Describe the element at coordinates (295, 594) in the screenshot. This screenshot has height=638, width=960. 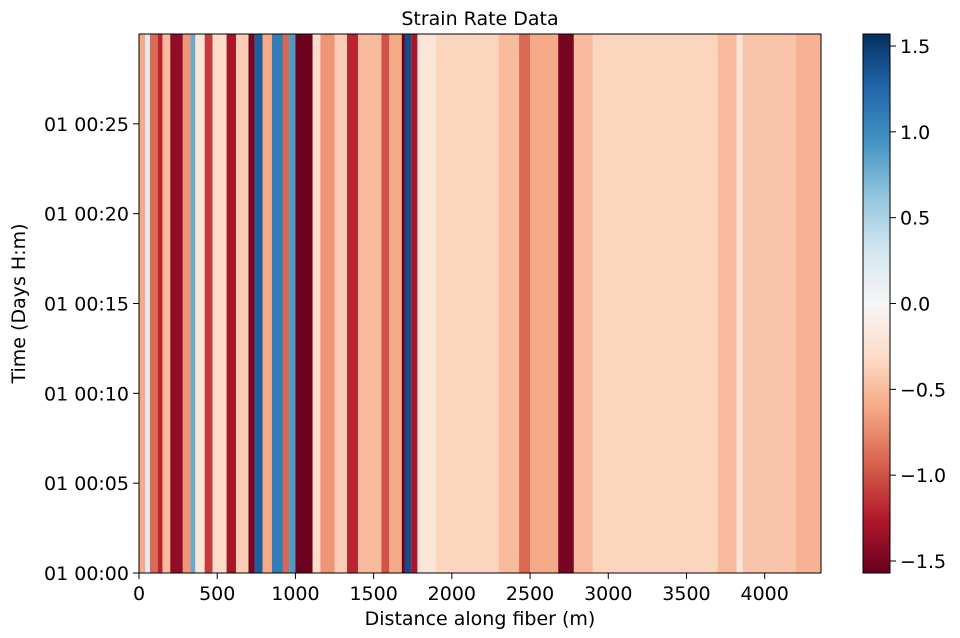
I see `x-tick-label: 1000` at that location.